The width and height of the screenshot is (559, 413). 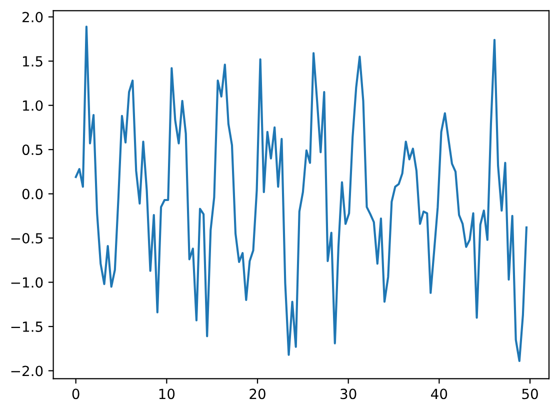 What do you see at coordinates (167, 394) in the screenshot?
I see `x-tick-label: 10` at bounding box center [167, 394].